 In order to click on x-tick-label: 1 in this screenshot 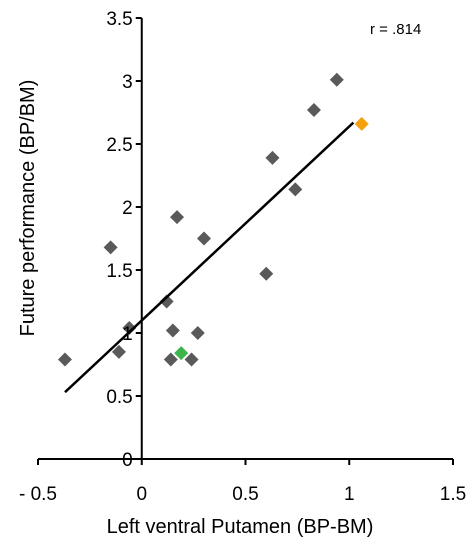, I will do `click(349, 494)`.